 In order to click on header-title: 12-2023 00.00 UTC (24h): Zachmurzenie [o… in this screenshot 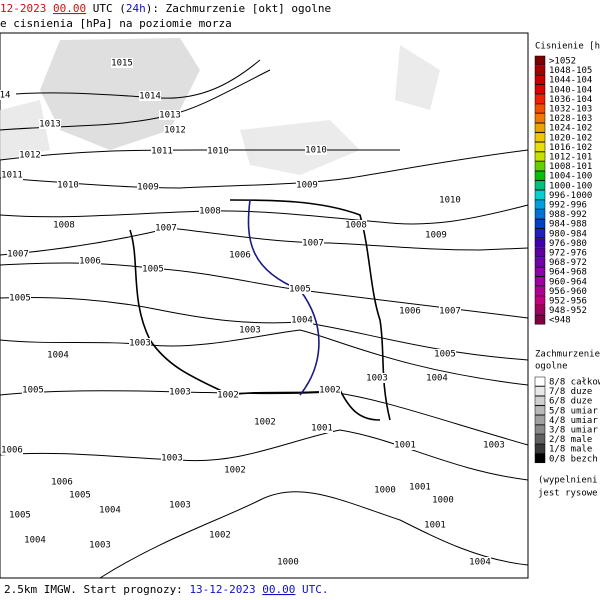, I will do `click(165, 8)`.